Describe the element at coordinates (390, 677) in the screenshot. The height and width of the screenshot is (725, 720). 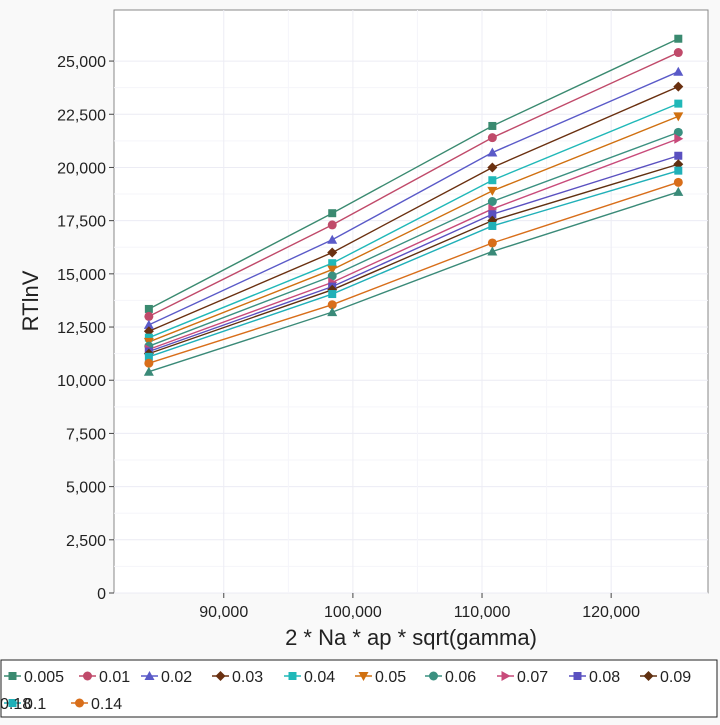
I see `legend-label: 0.05` at that location.